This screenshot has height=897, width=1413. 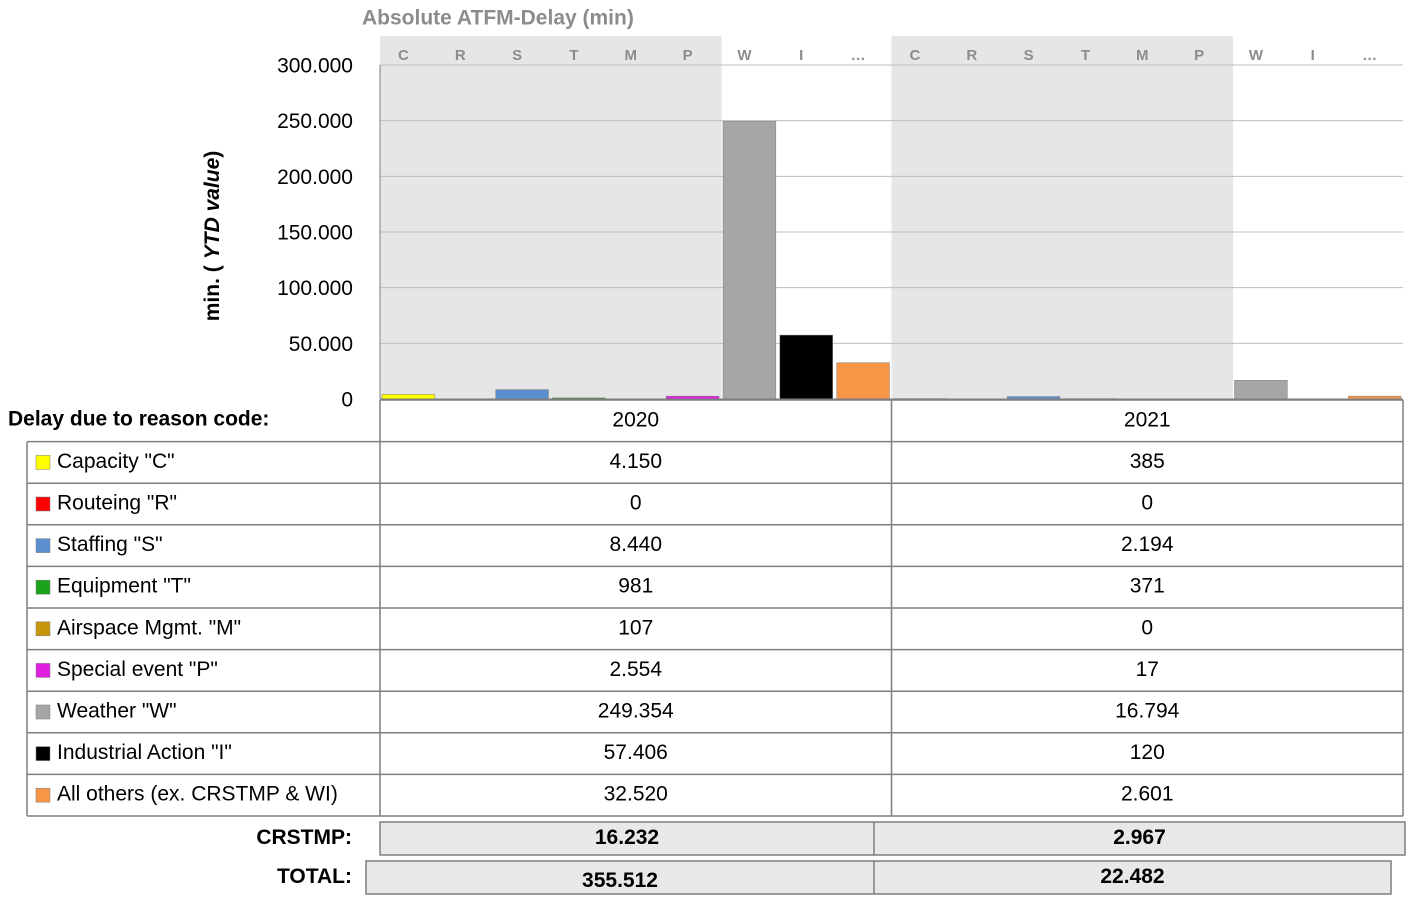 I want to click on y-tick-label: 100.000, so click(x=315, y=288).